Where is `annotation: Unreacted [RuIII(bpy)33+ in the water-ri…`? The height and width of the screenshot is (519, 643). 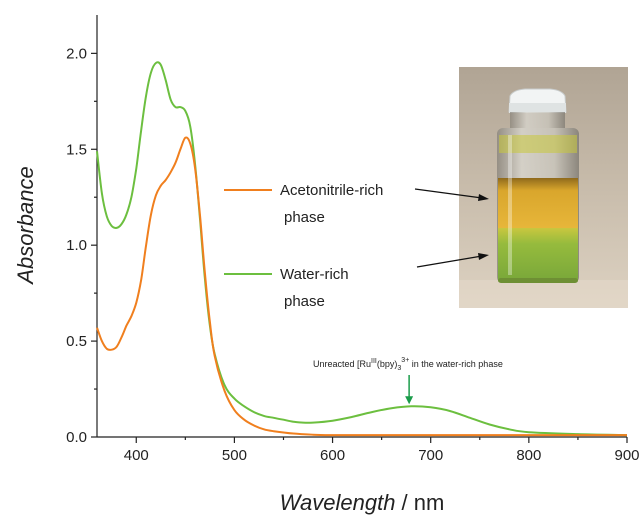
annotation: Unreacted [RuIII(bpy)33+ in the water-ri… is located at coordinates (408, 381).